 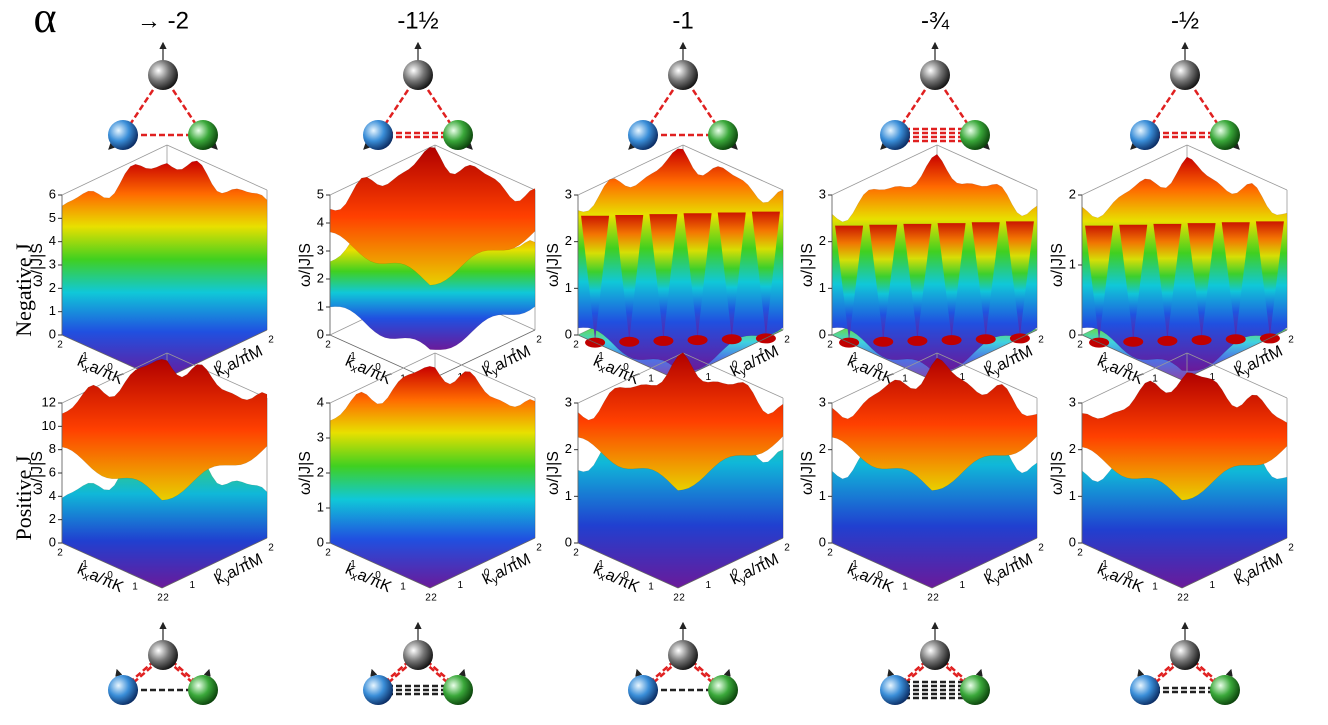 I want to click on column-label: -½, so click(x=1185, y=20).